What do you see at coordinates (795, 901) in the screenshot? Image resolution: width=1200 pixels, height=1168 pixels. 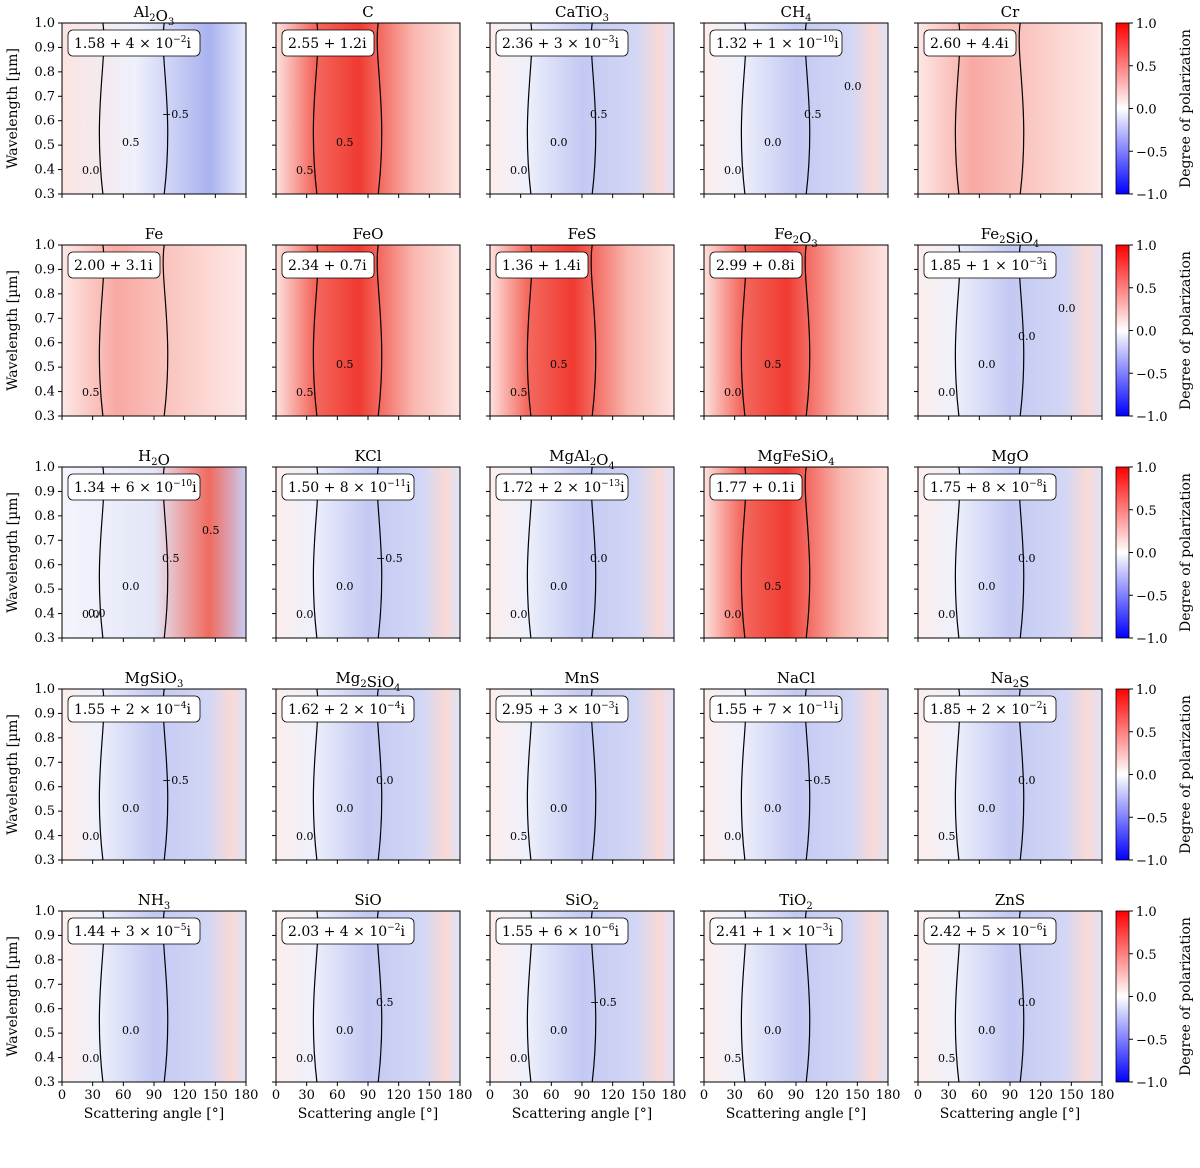 I see `panel-title: TiO2` at bounding box center [795, 901].